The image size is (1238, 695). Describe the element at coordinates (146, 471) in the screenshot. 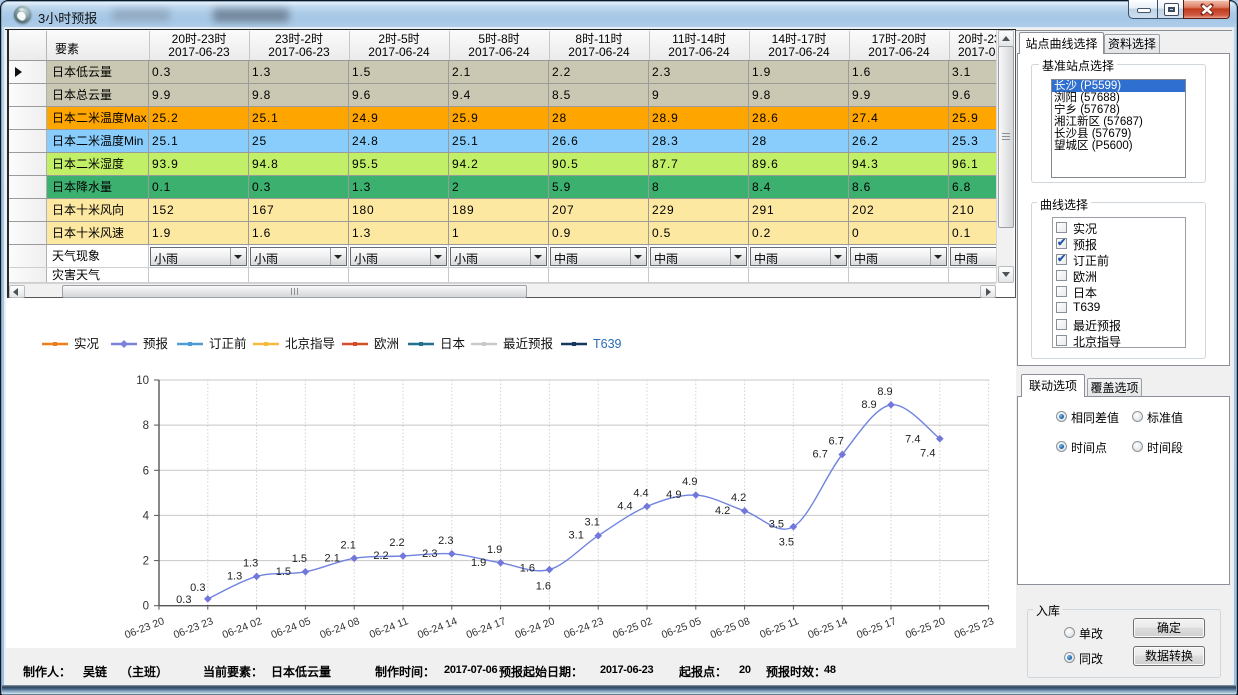

I see `svg-text: 6` at that location.